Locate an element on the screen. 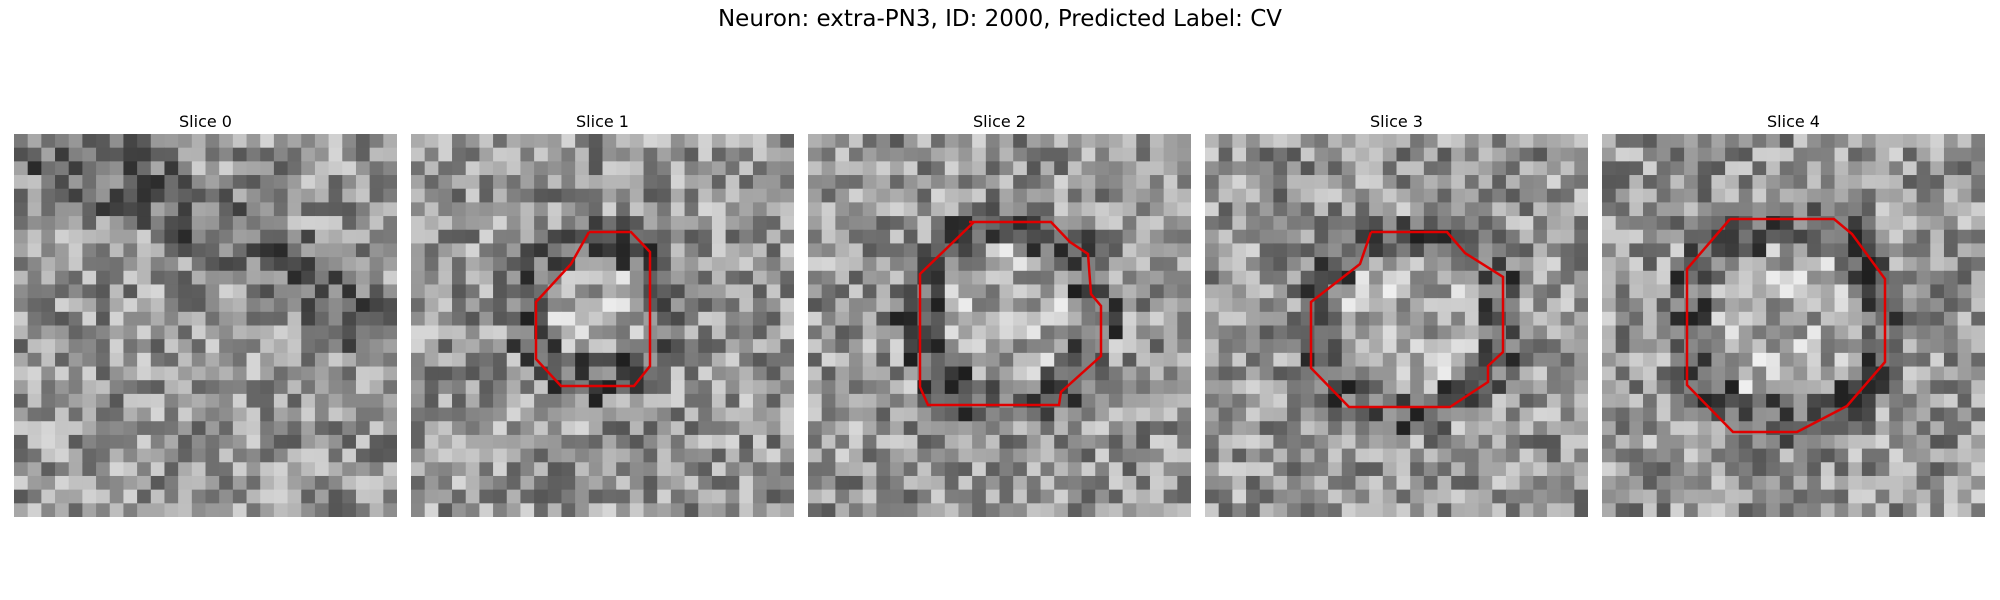 The image size is (2000, 600). slice-panel-2: Slice 2 is located at coordinates (999, 313).